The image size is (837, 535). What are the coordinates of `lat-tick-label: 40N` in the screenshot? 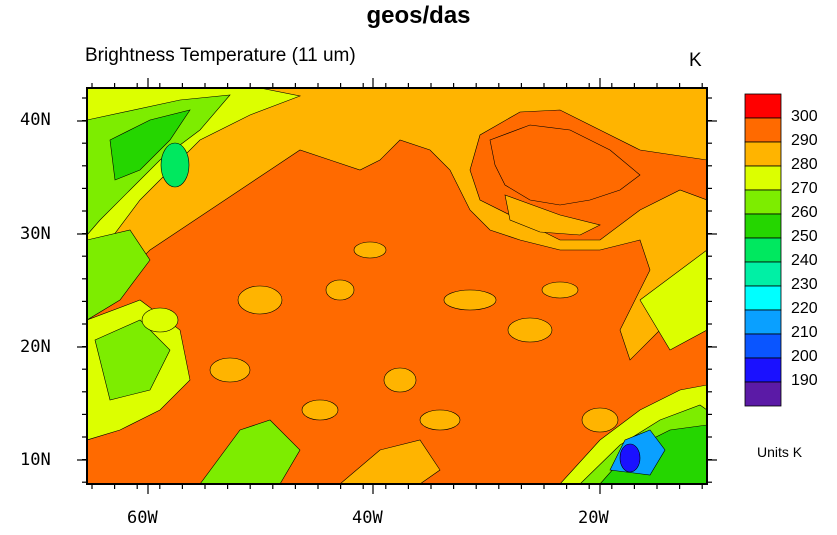 It's located at (35, 120).